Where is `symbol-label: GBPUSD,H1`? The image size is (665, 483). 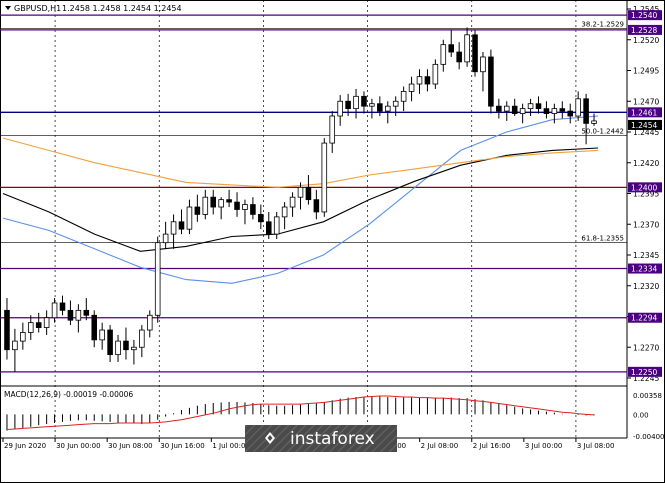 symbol-label: GBPUSD,H1 is located at coordinates (37, 8).